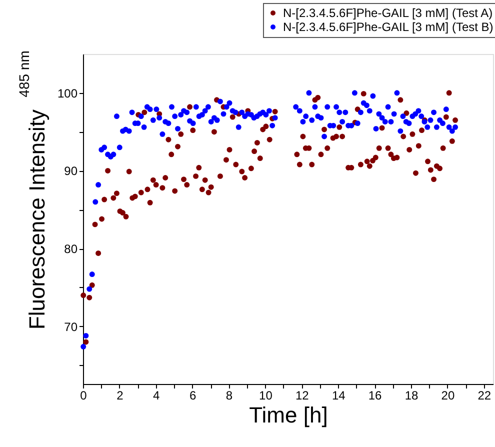 This screenshot has width=495, height=447. What do you see at coordinates (266, 395) in the screenshot?
I see `x-tick-label: 10` at bounding box center [266, 395].